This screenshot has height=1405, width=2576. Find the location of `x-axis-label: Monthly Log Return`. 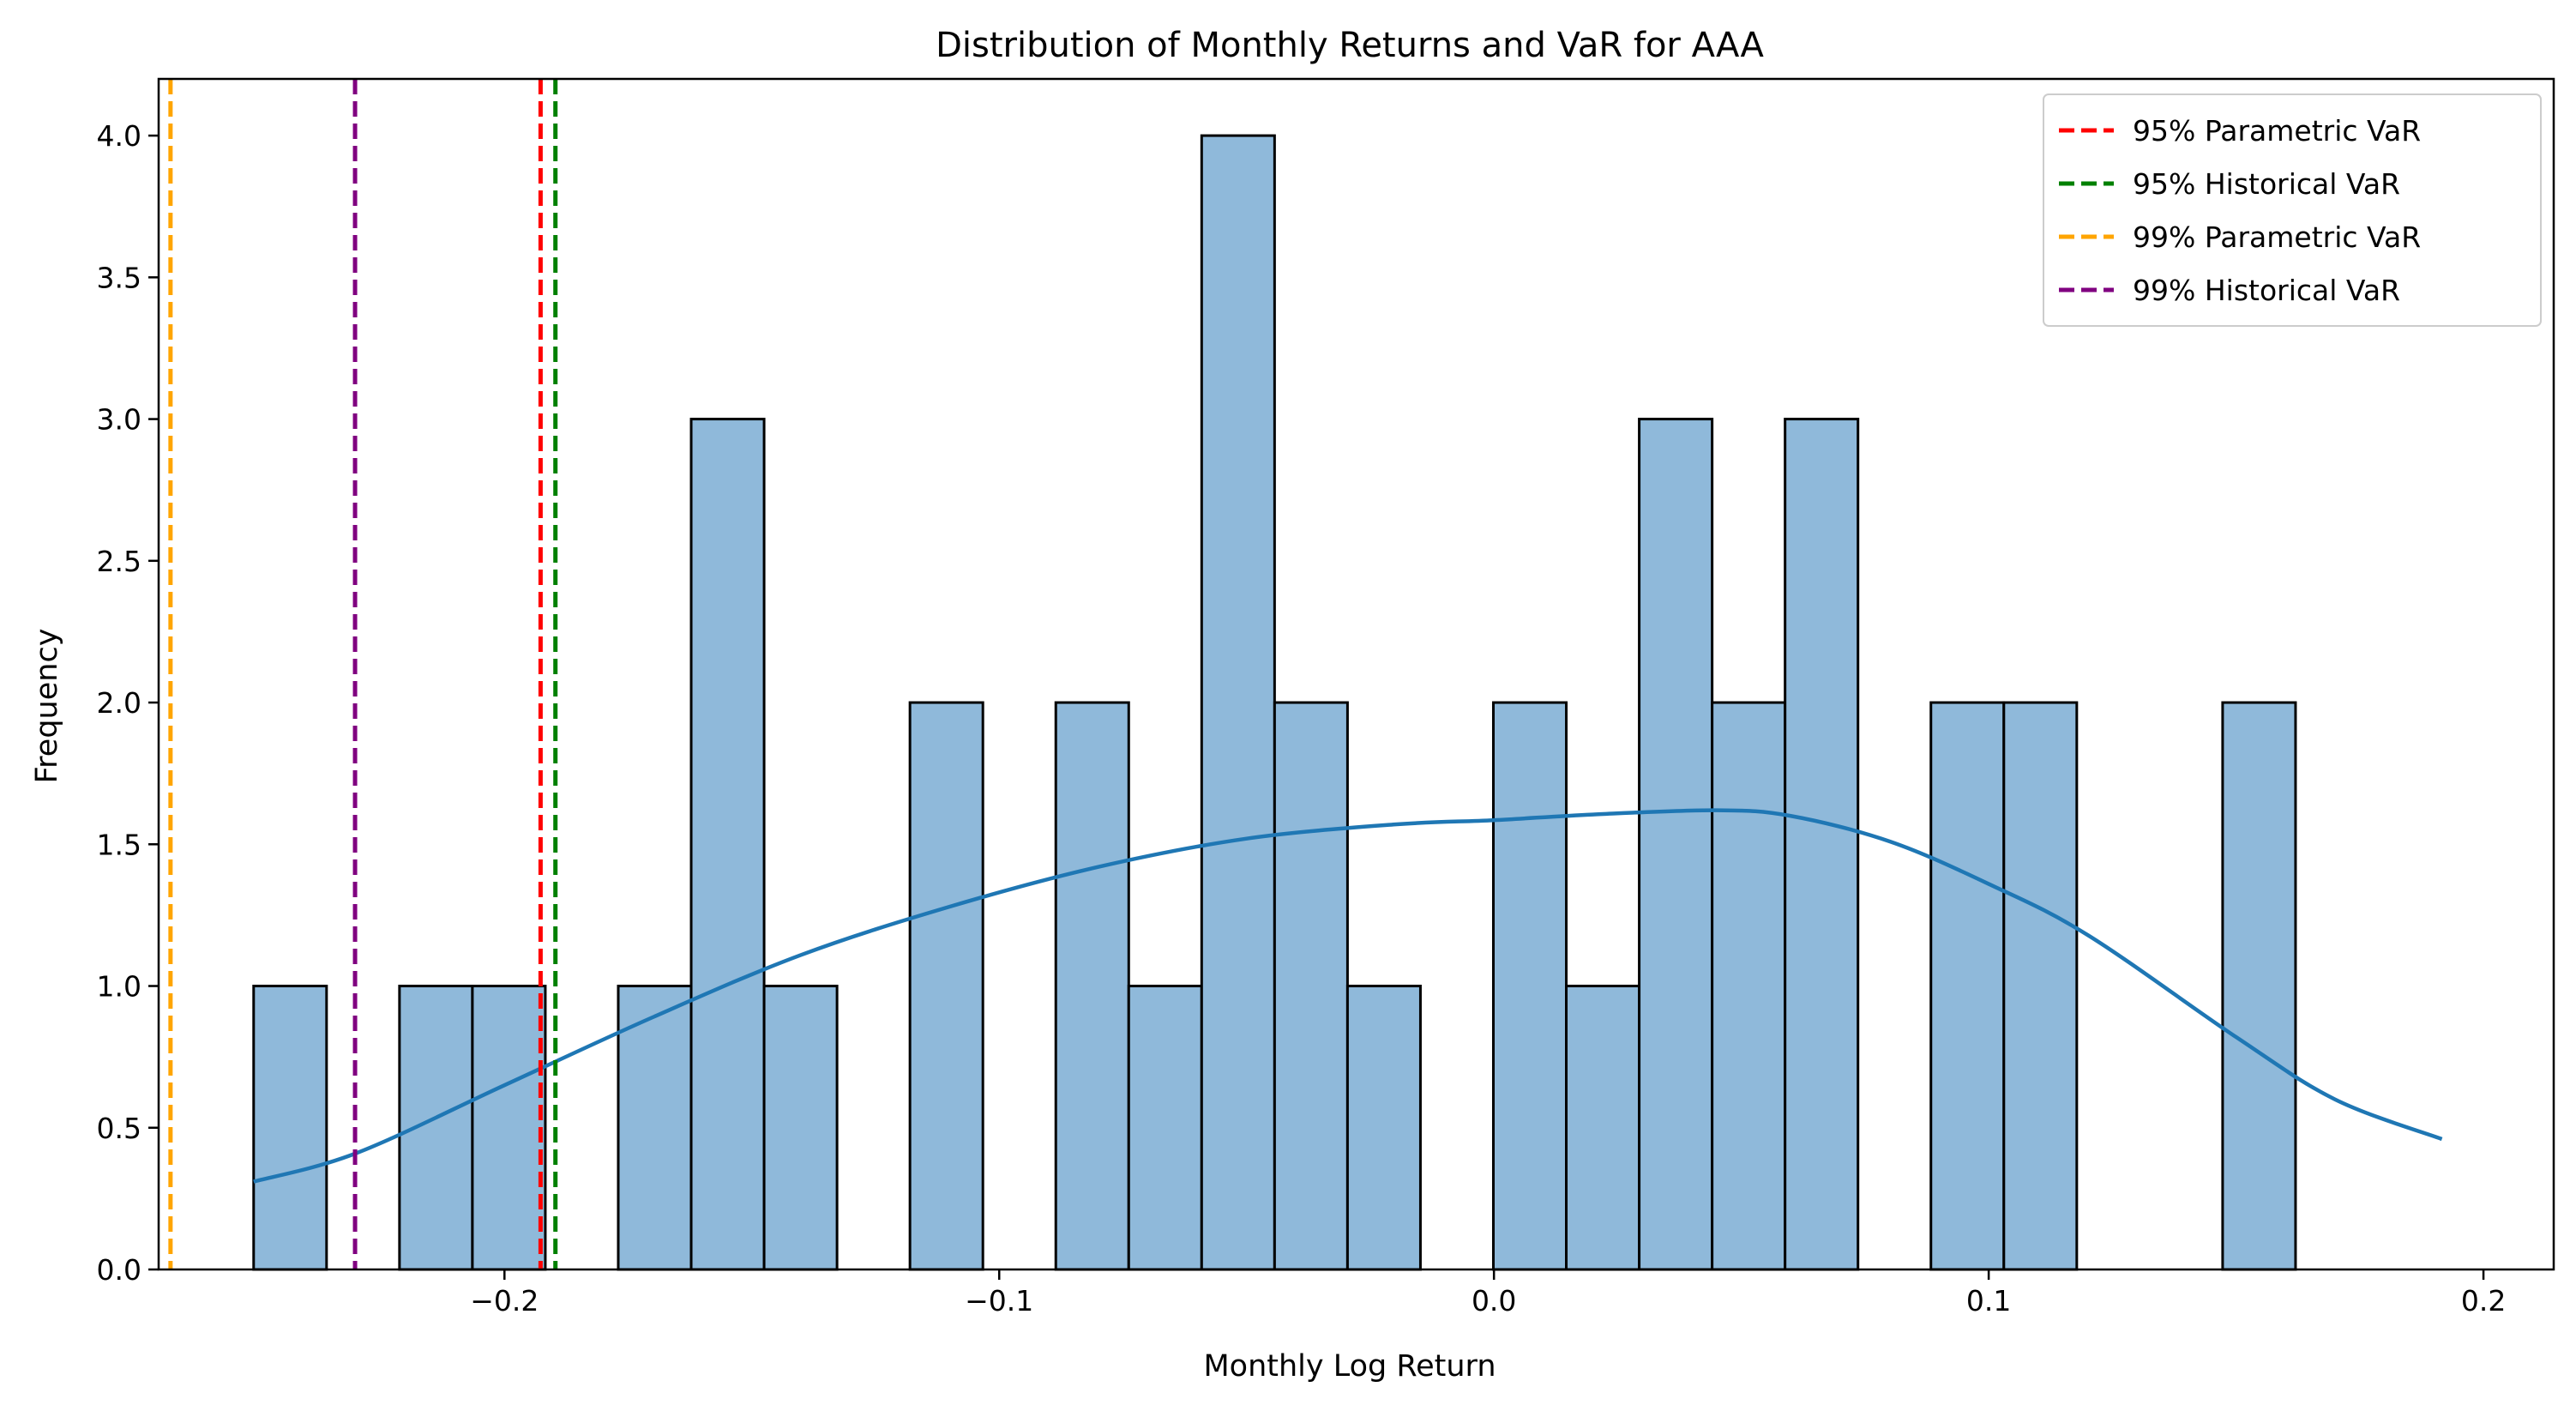

x-axis-label: Monthly Log Return is located at coordinates (1349, 1366).